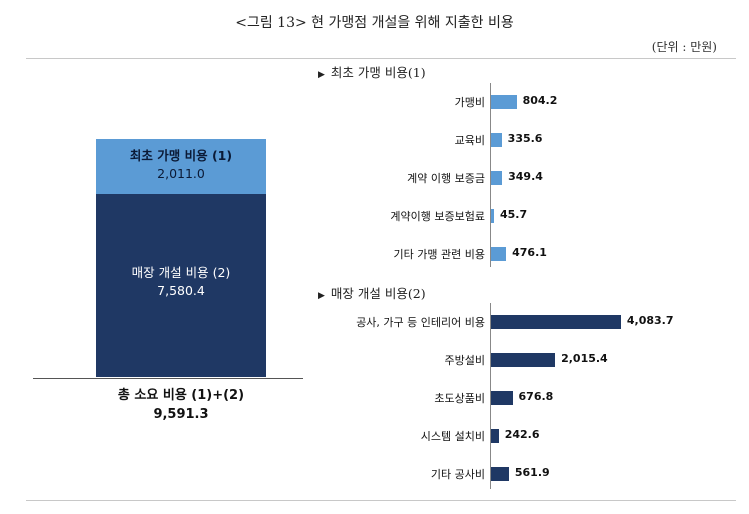 This screenshot has width=749, height=514. What do you see at coordinates (684, 47) in the screenshot?
I see `unit-label: (단위 : 만원)` at bounding box center [684, 47].